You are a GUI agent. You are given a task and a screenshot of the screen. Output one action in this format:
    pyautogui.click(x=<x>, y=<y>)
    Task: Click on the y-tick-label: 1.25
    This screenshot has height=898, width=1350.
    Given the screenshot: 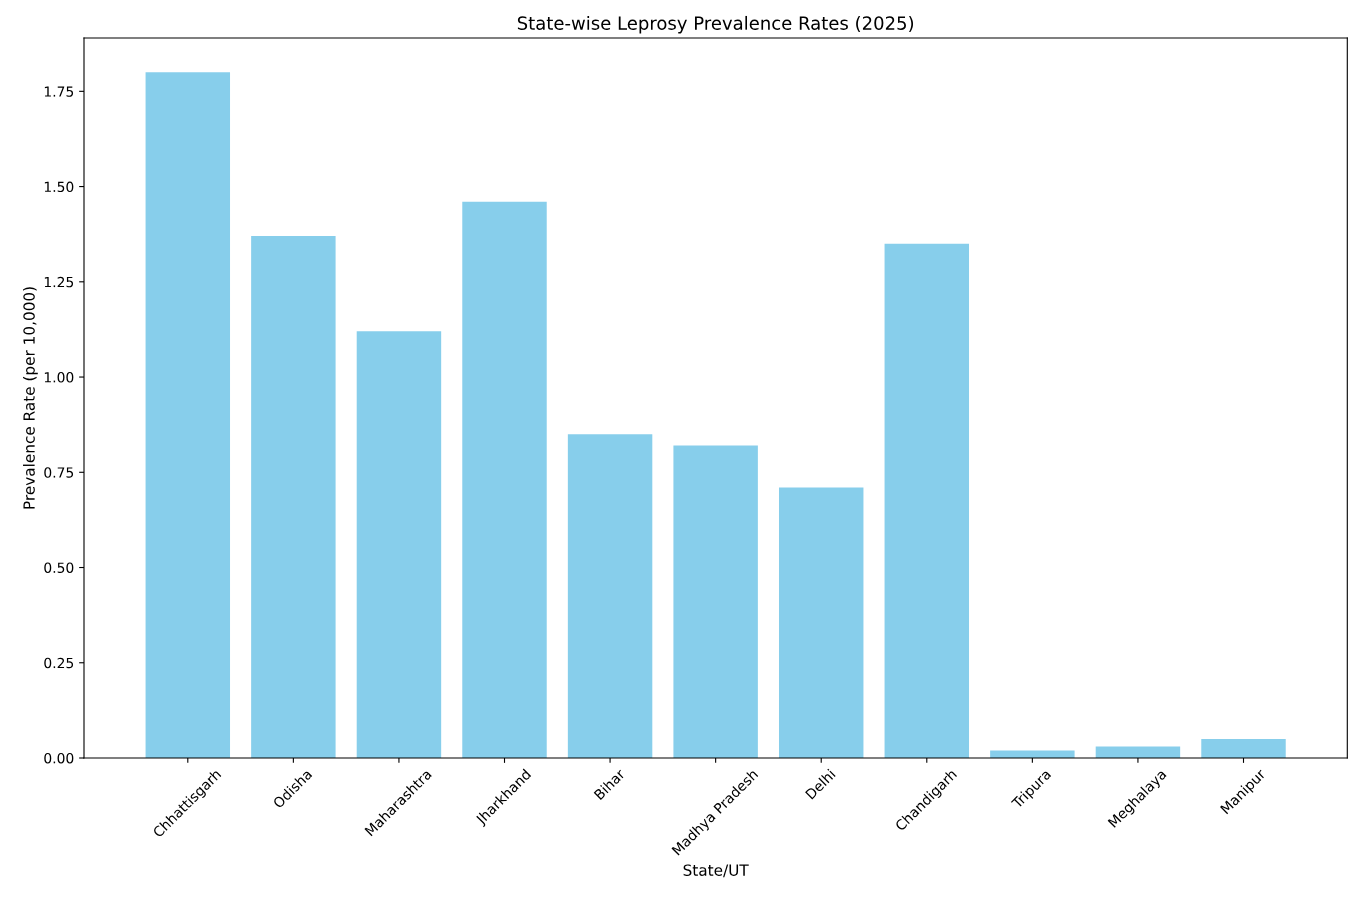 What is the action you would take?
    pyautogui.click(x=59, y=282)
    